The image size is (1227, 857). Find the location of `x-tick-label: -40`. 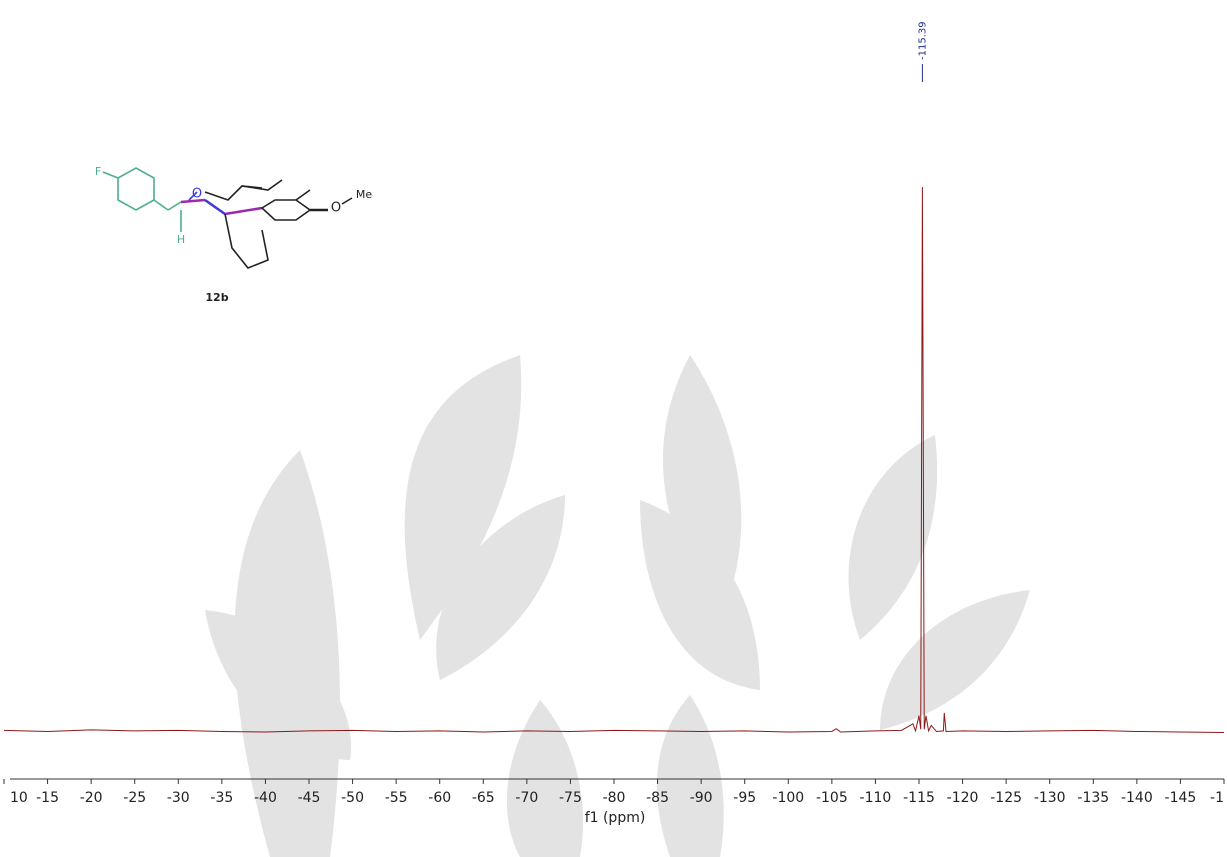

x-tick-label: -40 is located at coordinates (265, 798).